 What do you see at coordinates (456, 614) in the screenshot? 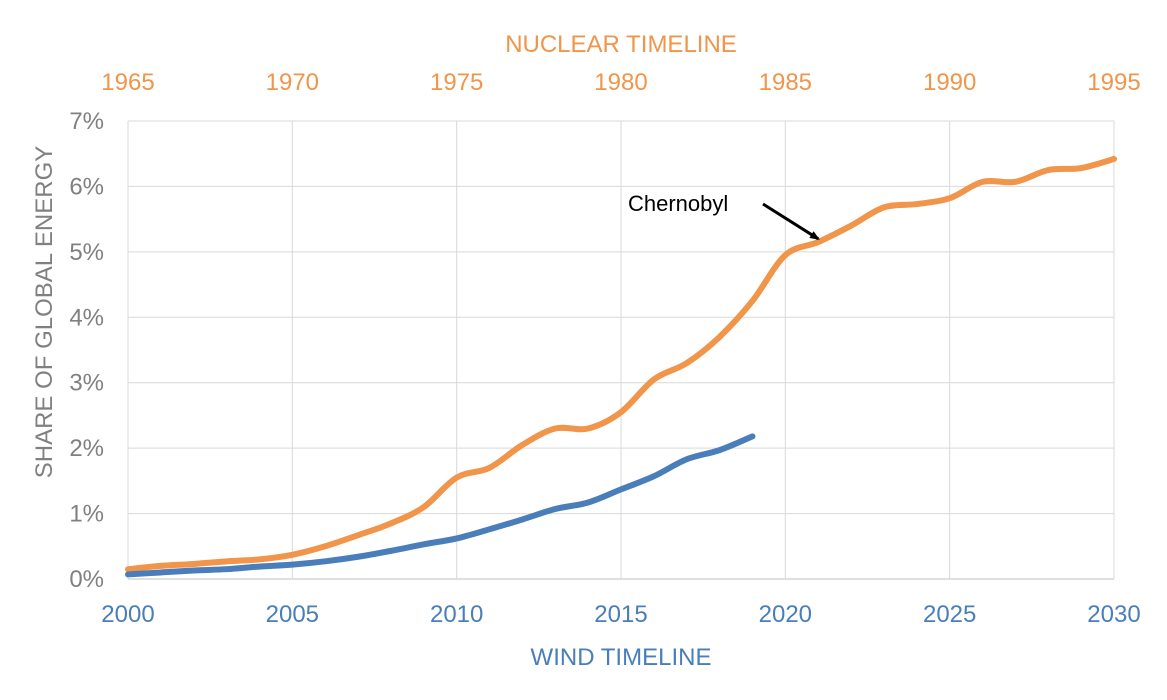
I see `bottom-tick-label: 2010` at bounding box center [456, 614].